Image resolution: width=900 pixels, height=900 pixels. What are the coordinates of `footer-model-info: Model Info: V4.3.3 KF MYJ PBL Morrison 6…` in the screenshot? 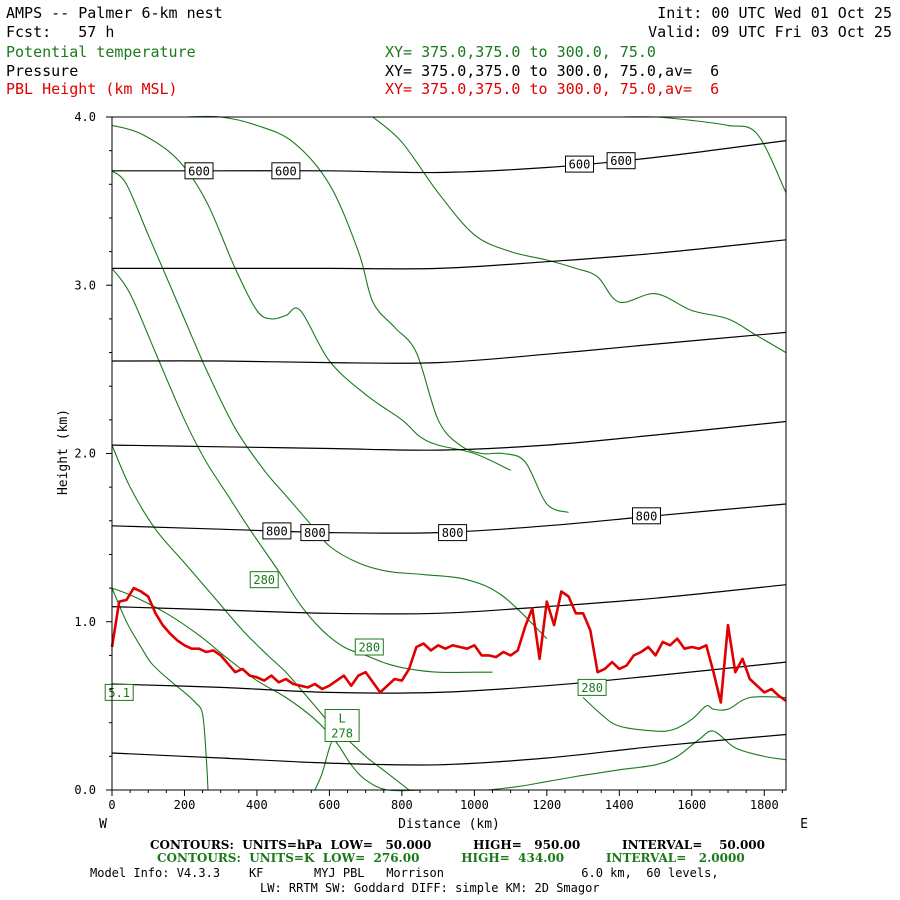 It's located at (404, 873).